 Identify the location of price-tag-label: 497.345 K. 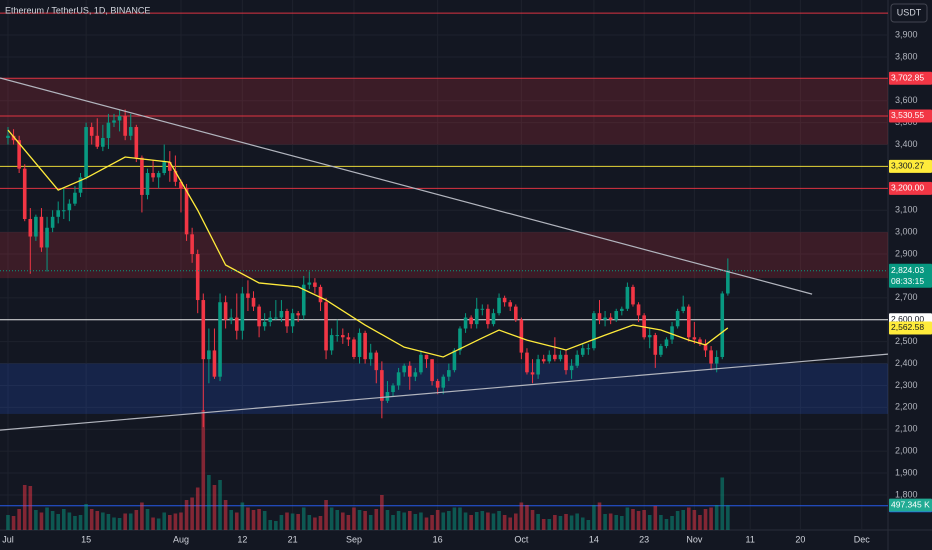
(910, 504).